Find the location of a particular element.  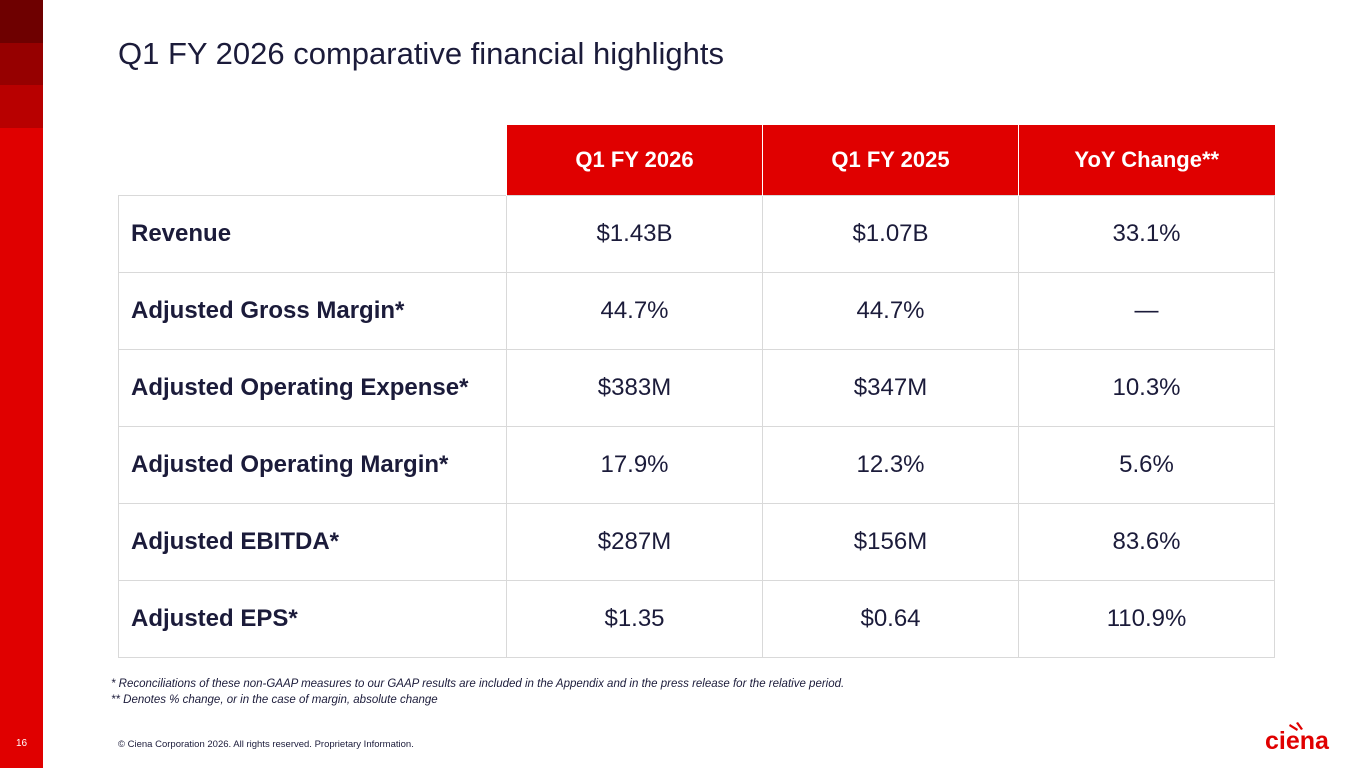

q1-fy2026-value: 44.7% is located at coordinates (634, 311).